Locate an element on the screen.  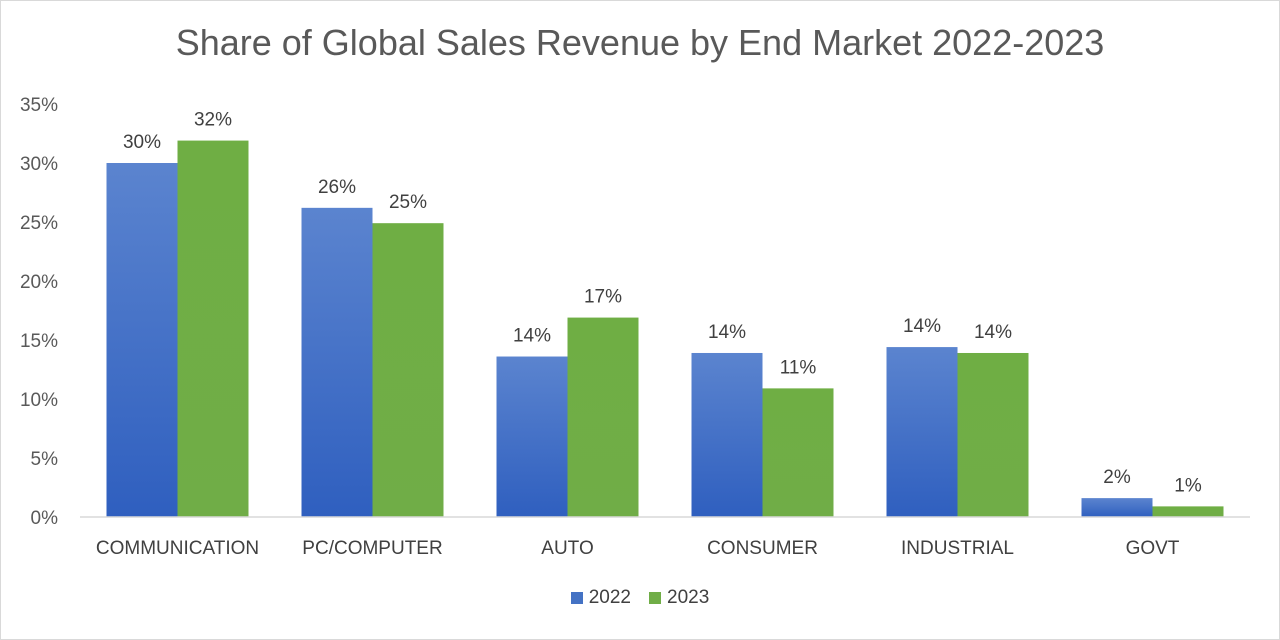
bar-2023-pc-computer is located at coordinates (408, 370).